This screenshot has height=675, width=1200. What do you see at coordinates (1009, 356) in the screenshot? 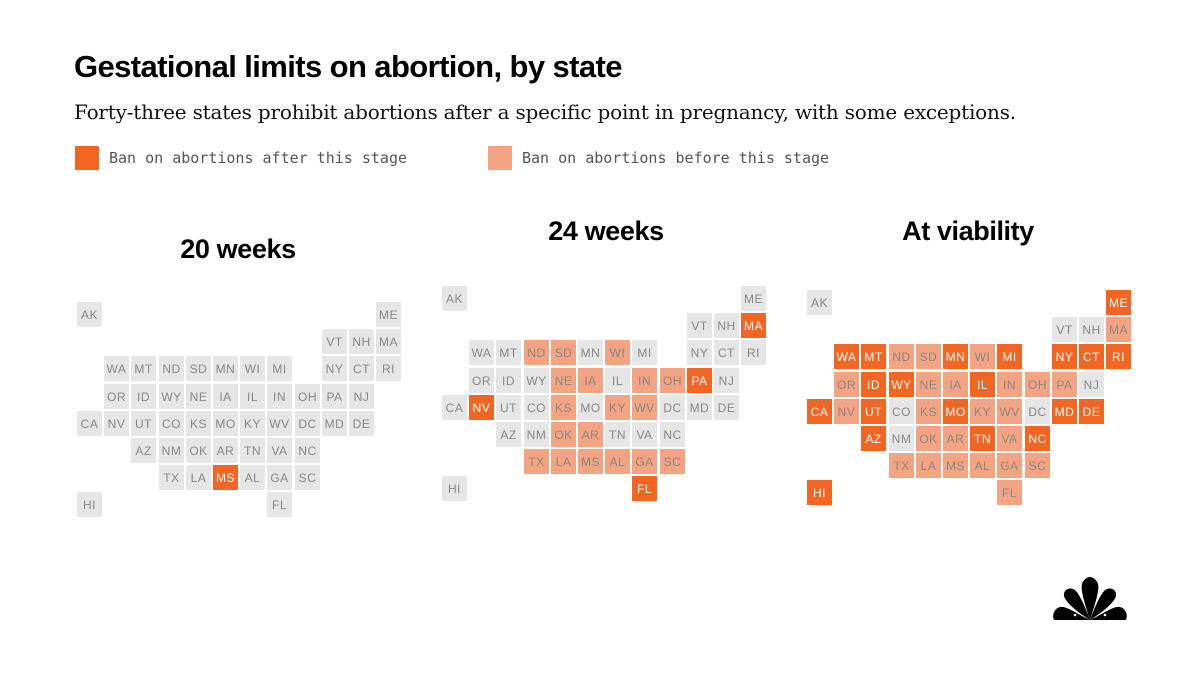
I see `state-tile-mi-at-viability: MI` at bounding box center [1009, 356].